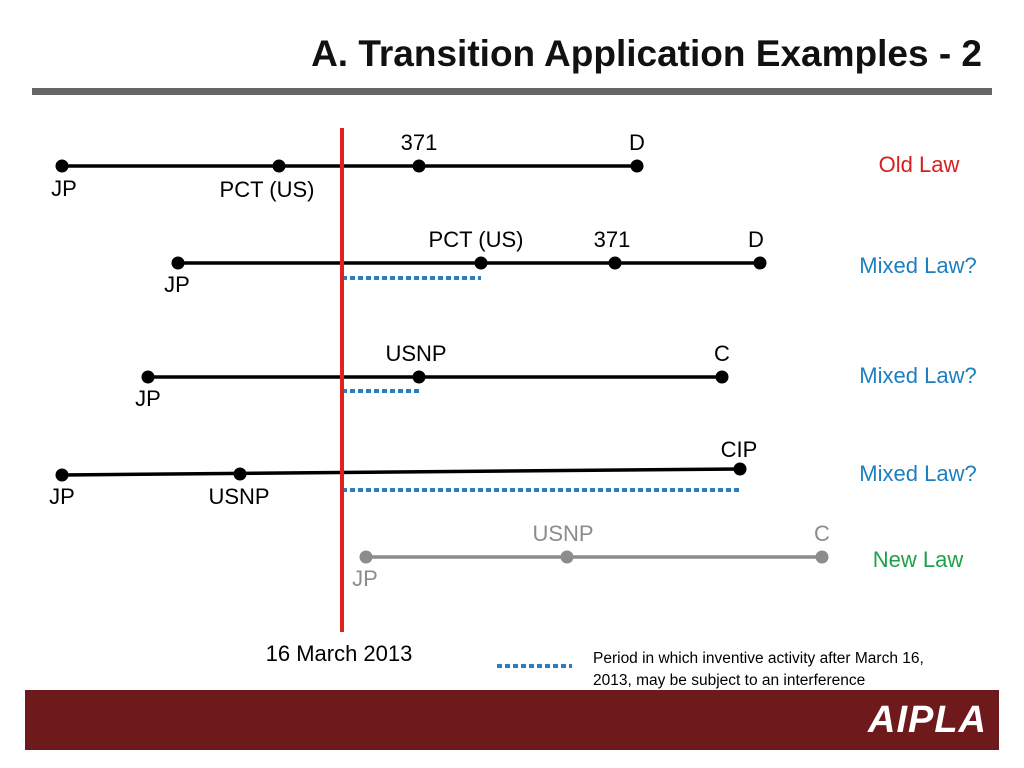 The width and height of the screenshot is (1024, 768). Describe the element at coordinates (657, 556) in the screenshot. I see `timeline-new-law: JP USNP C New Law` at that location.